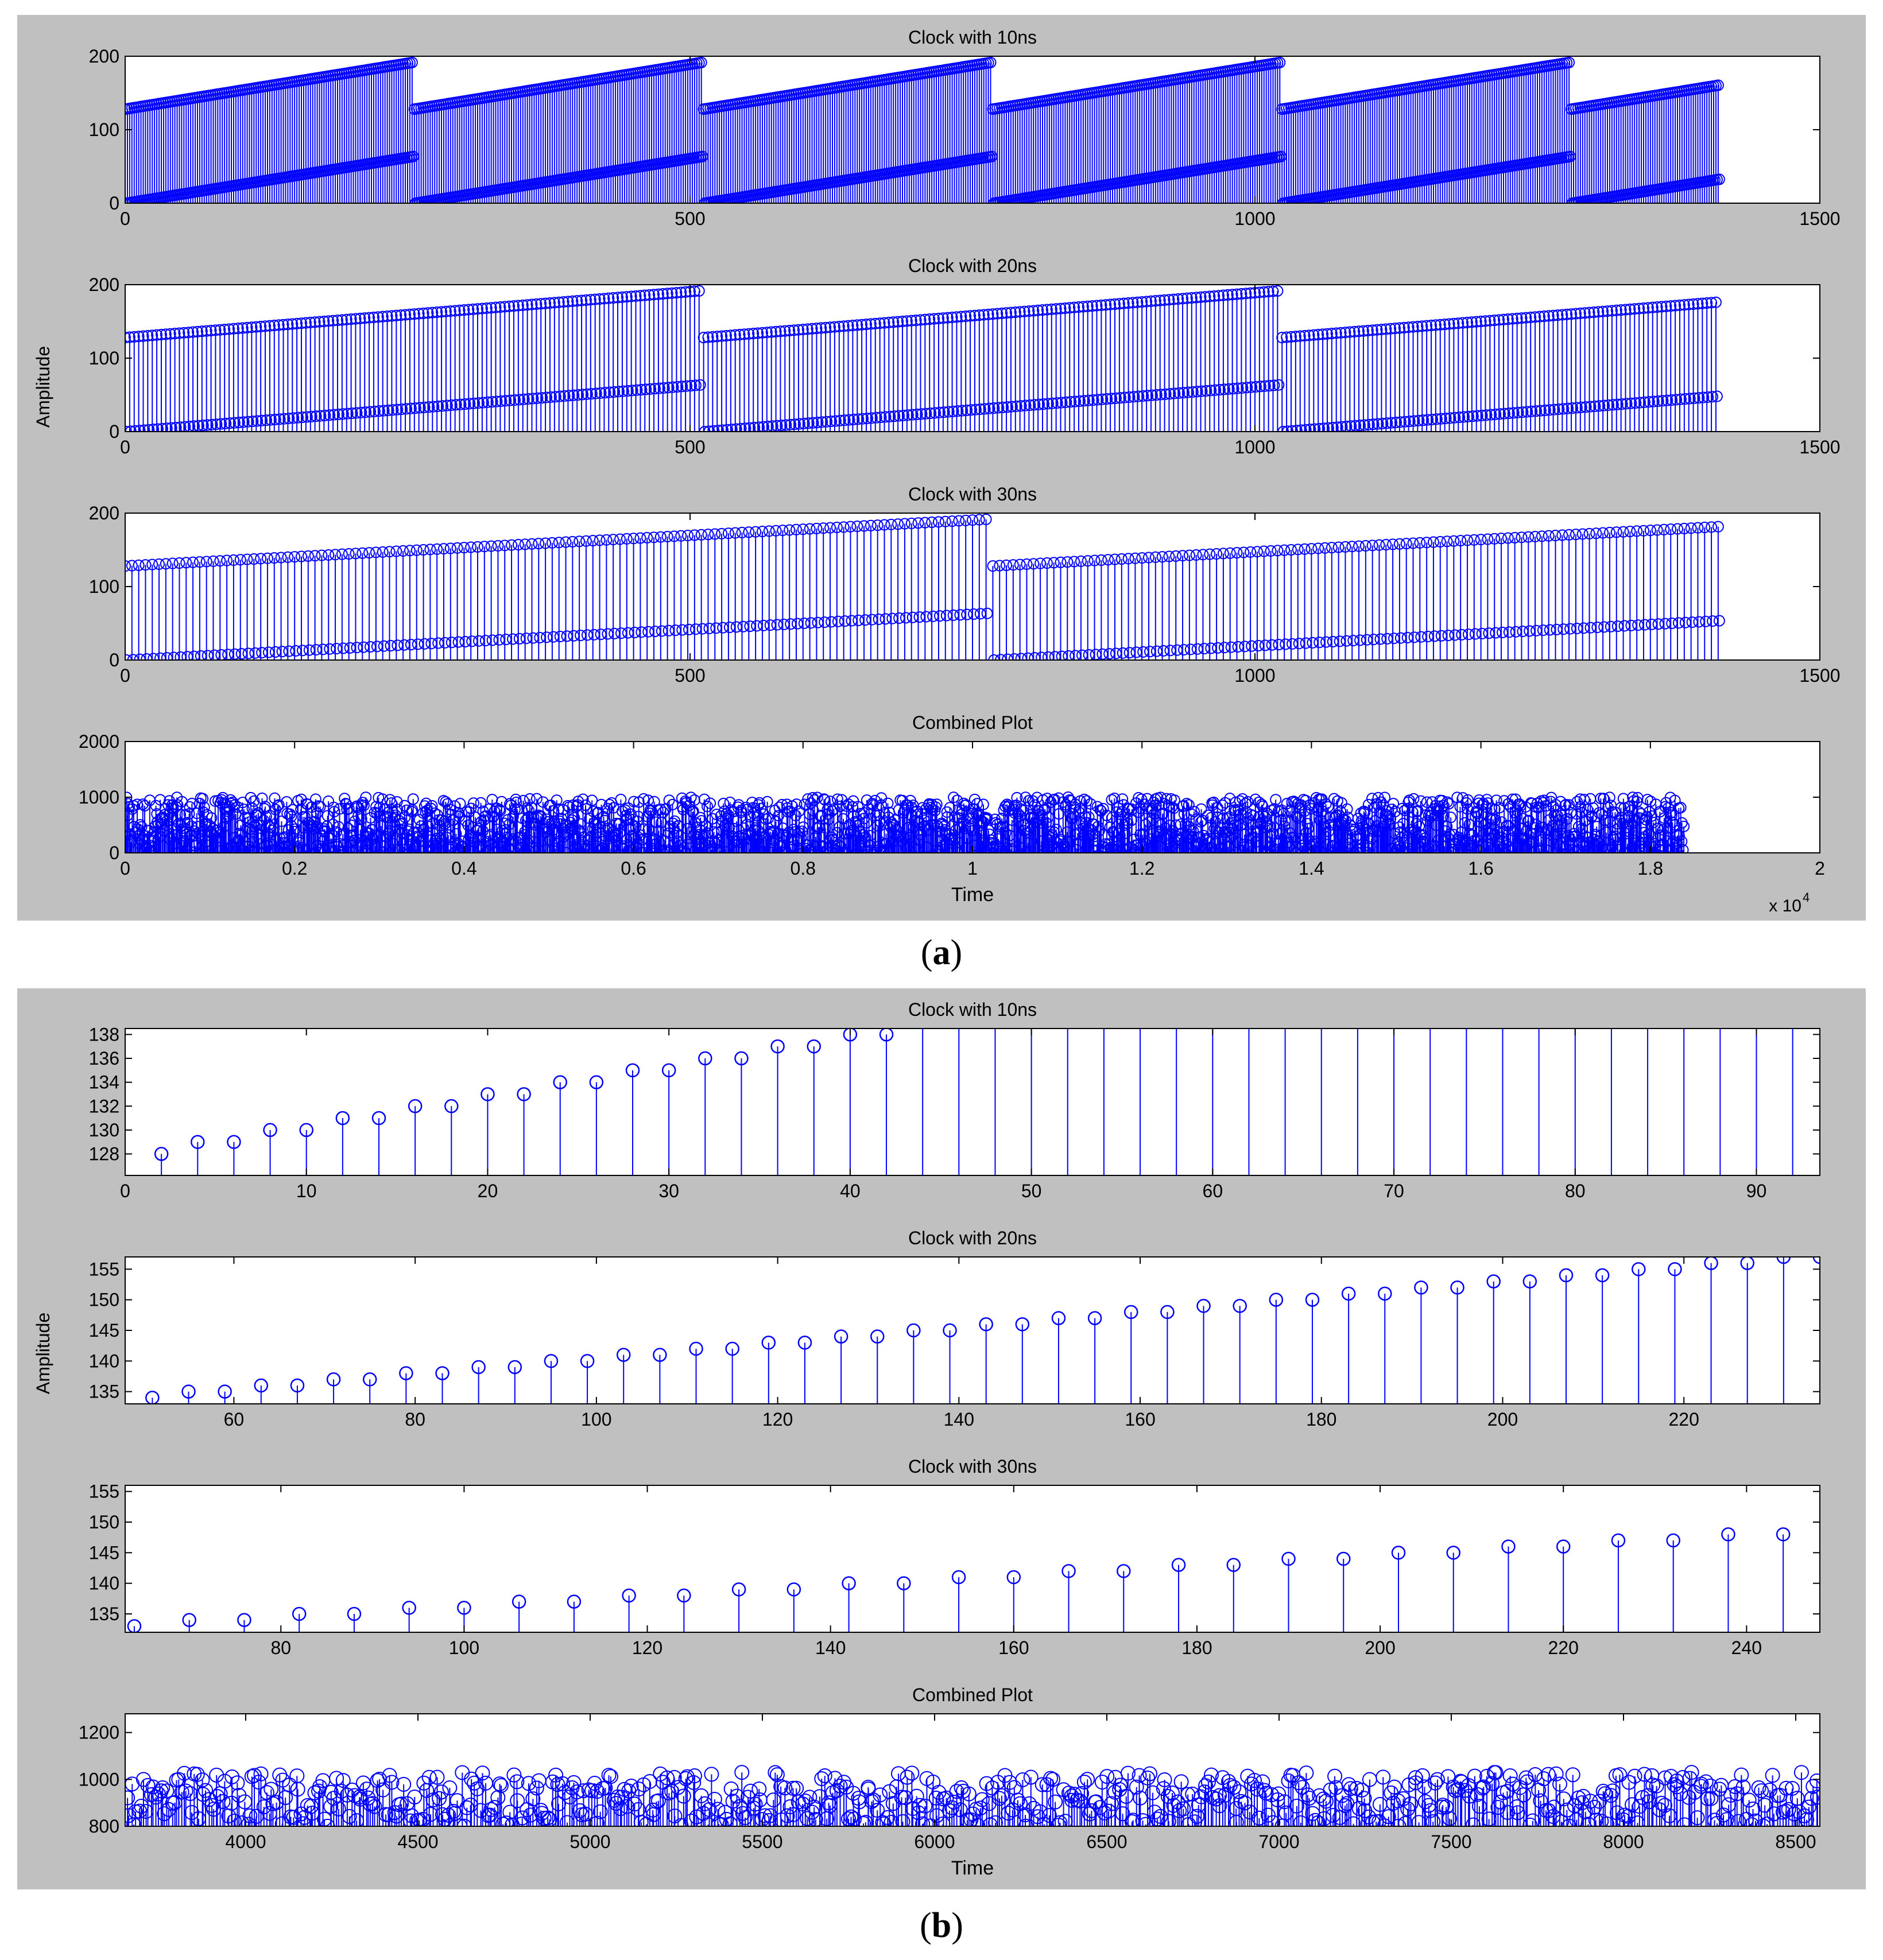 Image resolution: width=1883 pixels, height=1960 pixels. What do you see at coordinates (925, 586) in the screenshot?
I see `plot-area` at bounding box center [925, 586].